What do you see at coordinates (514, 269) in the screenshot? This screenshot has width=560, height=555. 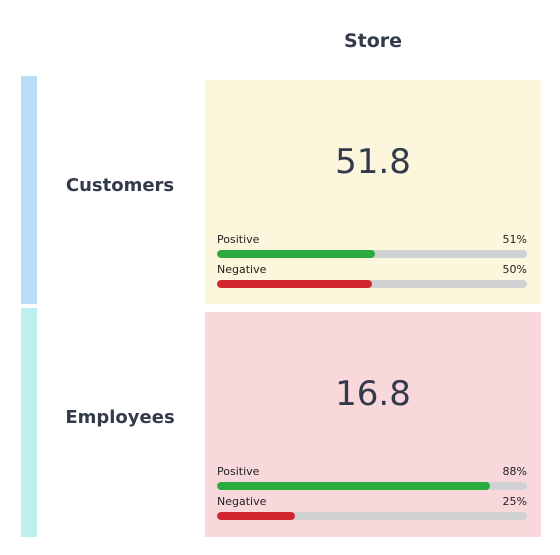 I see `negative-value: 50%` at bounding box center [514, 269].